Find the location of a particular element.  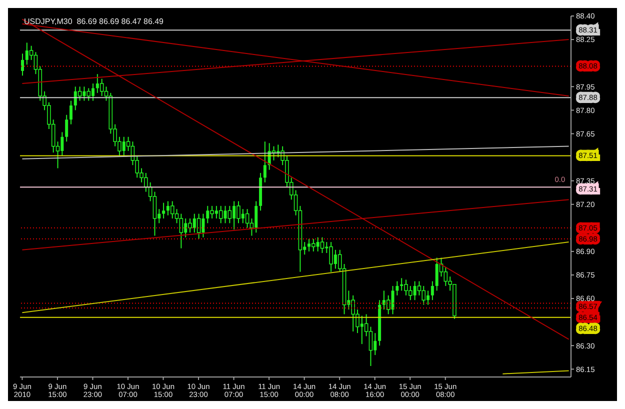

chart-title: USDJPY,M30 86.69 86.69 86.47 86.49 is located at coordinates (94, 21).